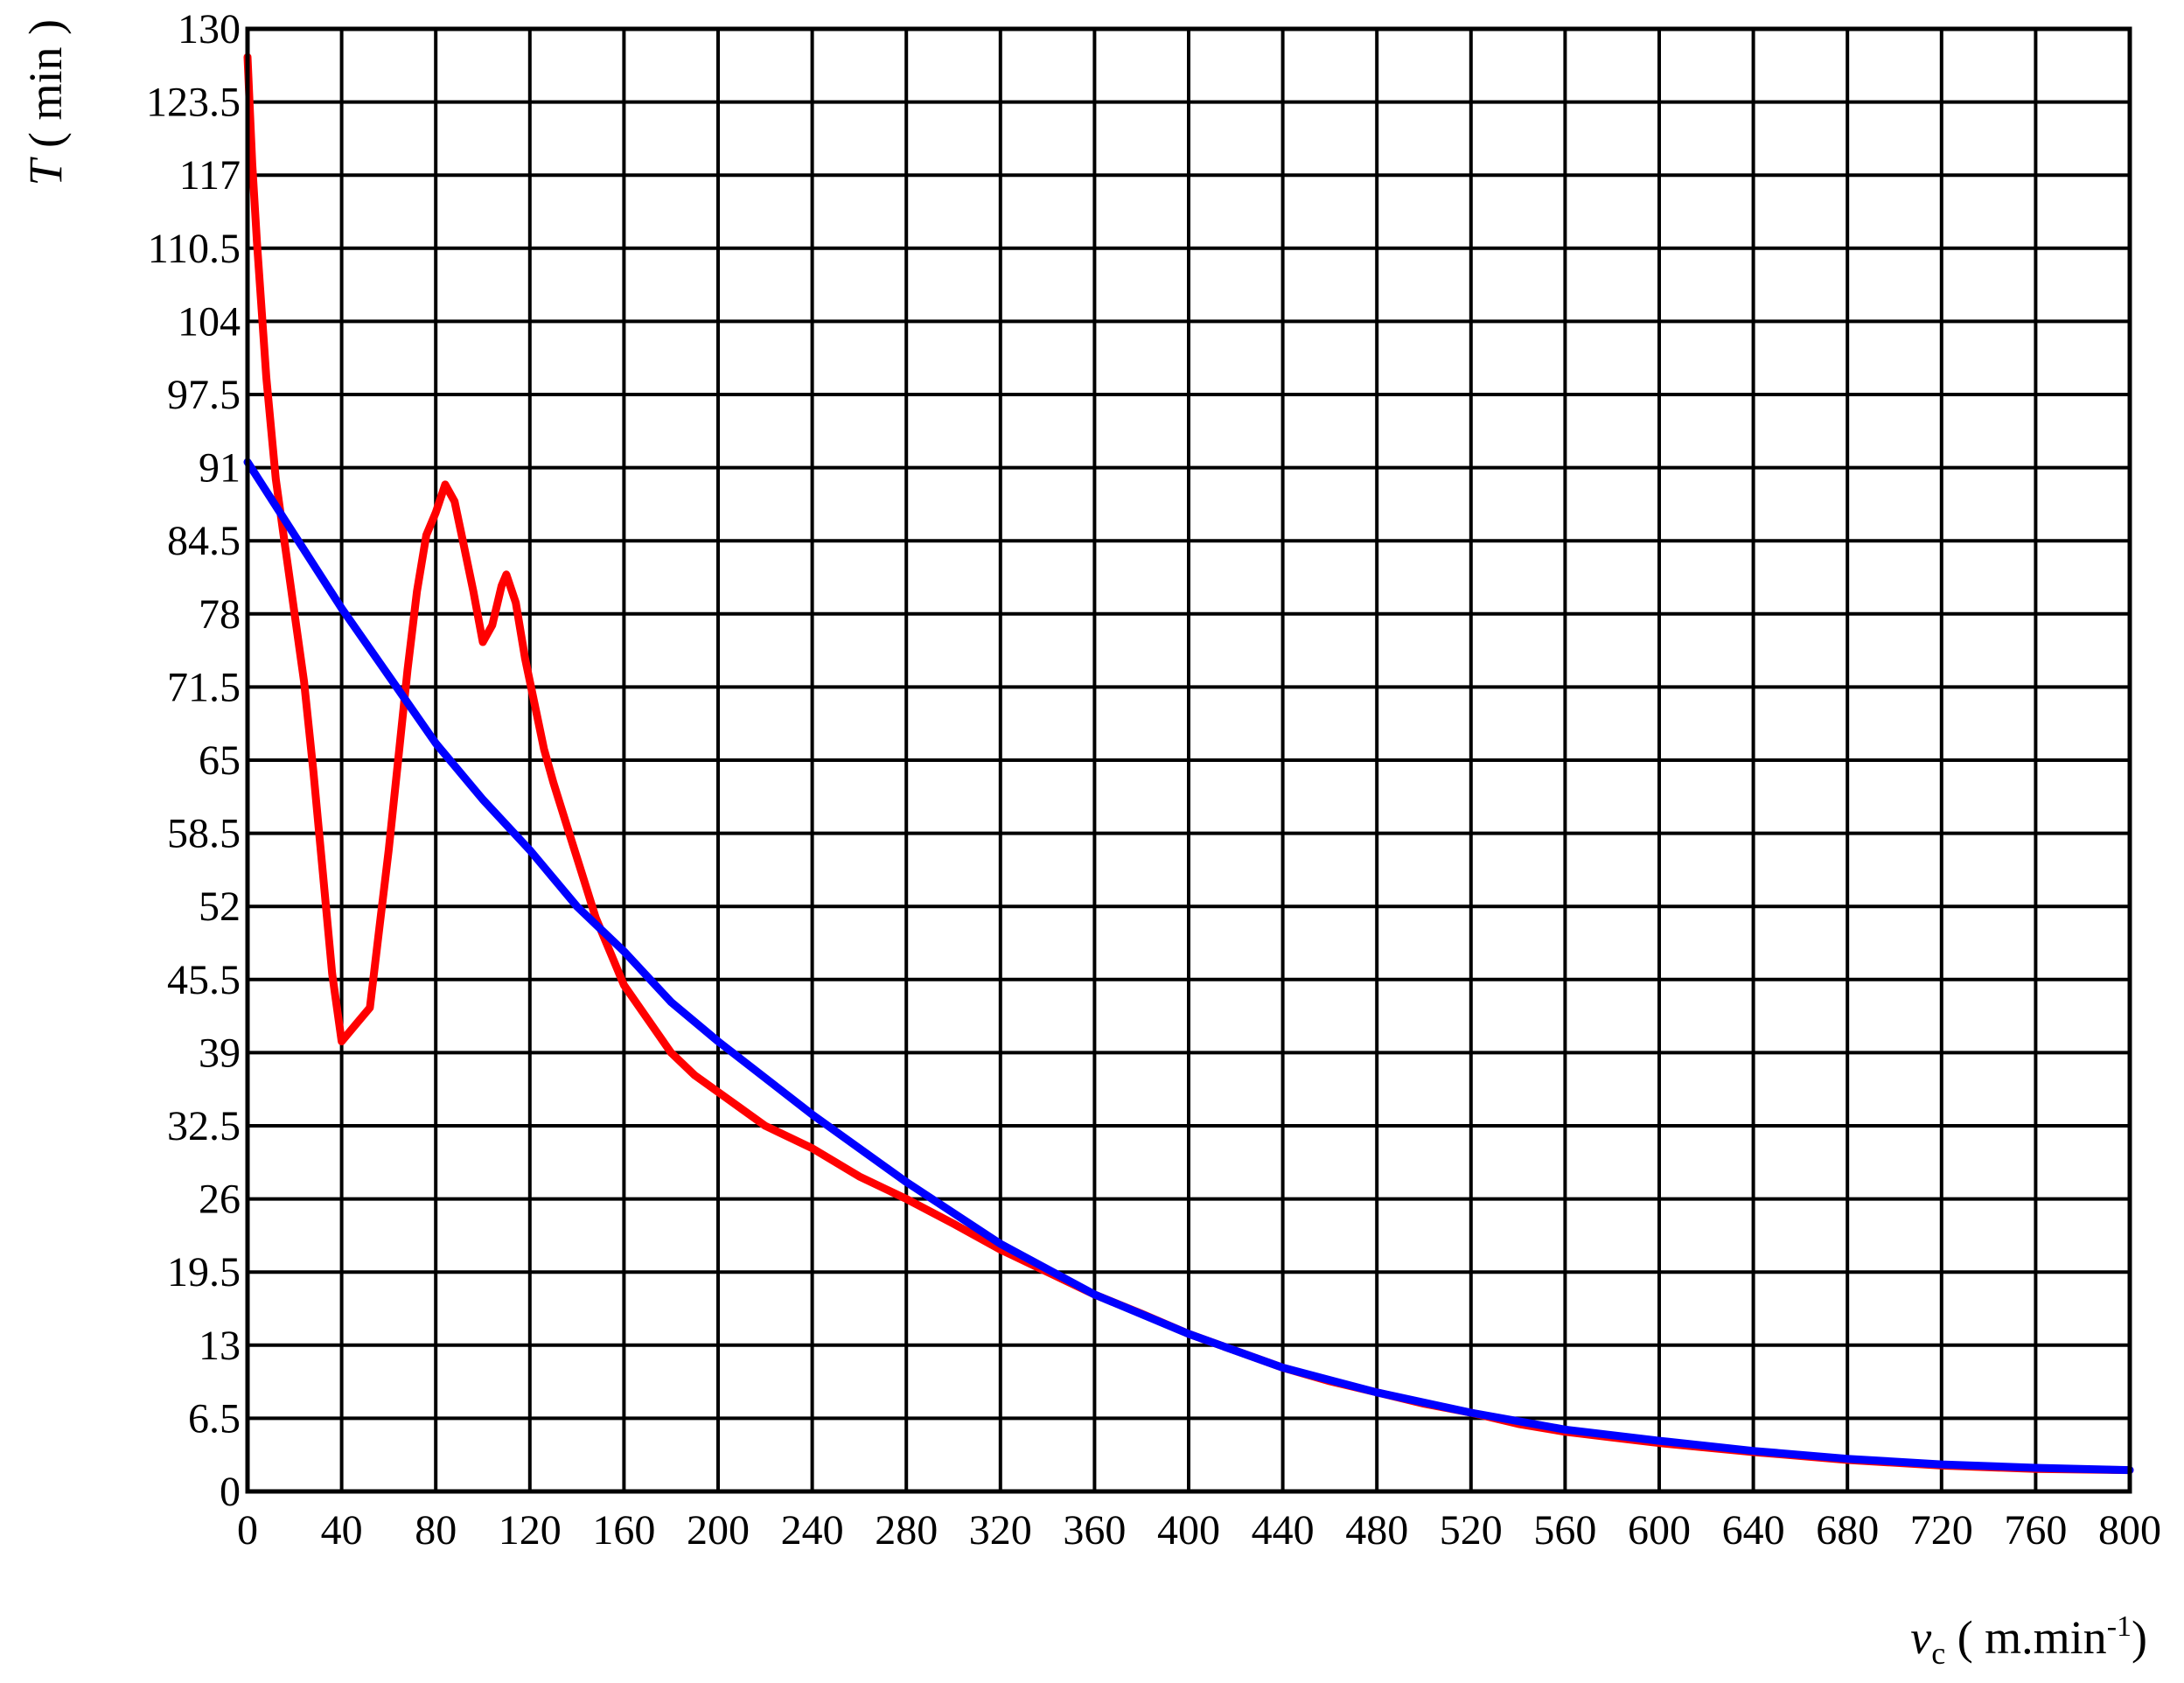 This screenshot has width=2184, height=1683. Describe the element at coordinates (193, 103) in the screenshot. I see `y-tick-label: 123.5` at that location.